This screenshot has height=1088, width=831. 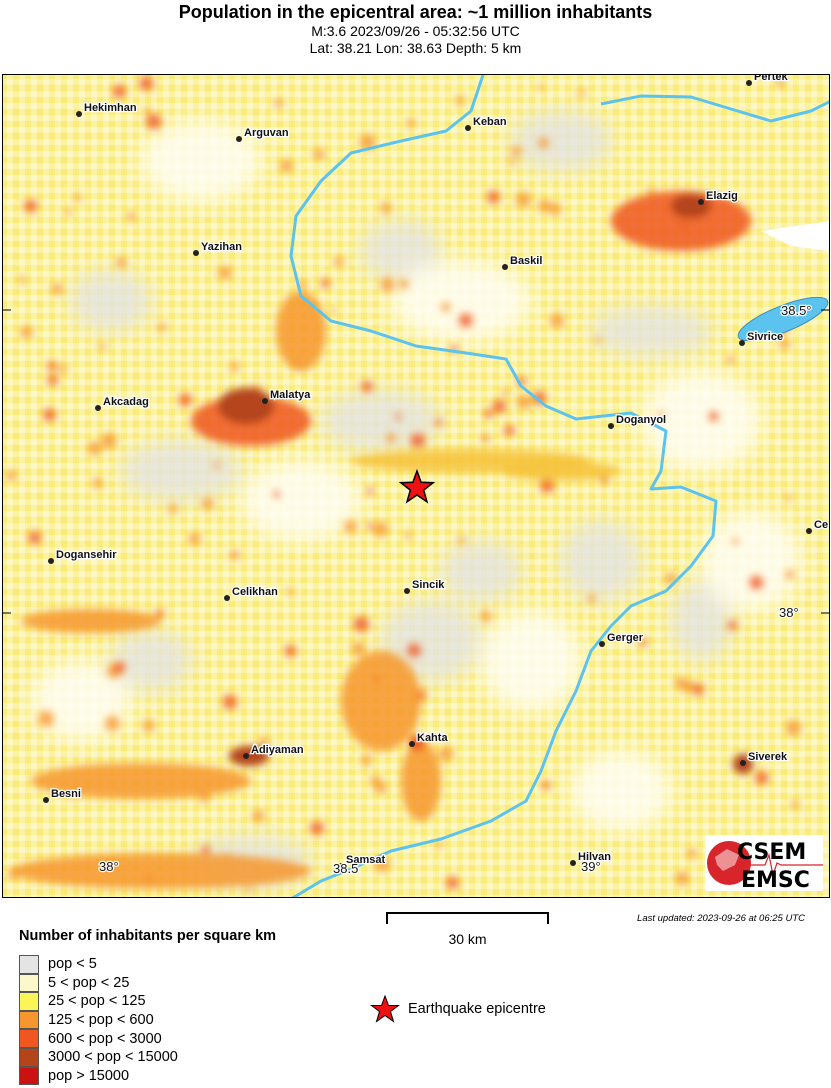 I want to click on city-celikhan: Celikhan, so click(x=251, y=593).